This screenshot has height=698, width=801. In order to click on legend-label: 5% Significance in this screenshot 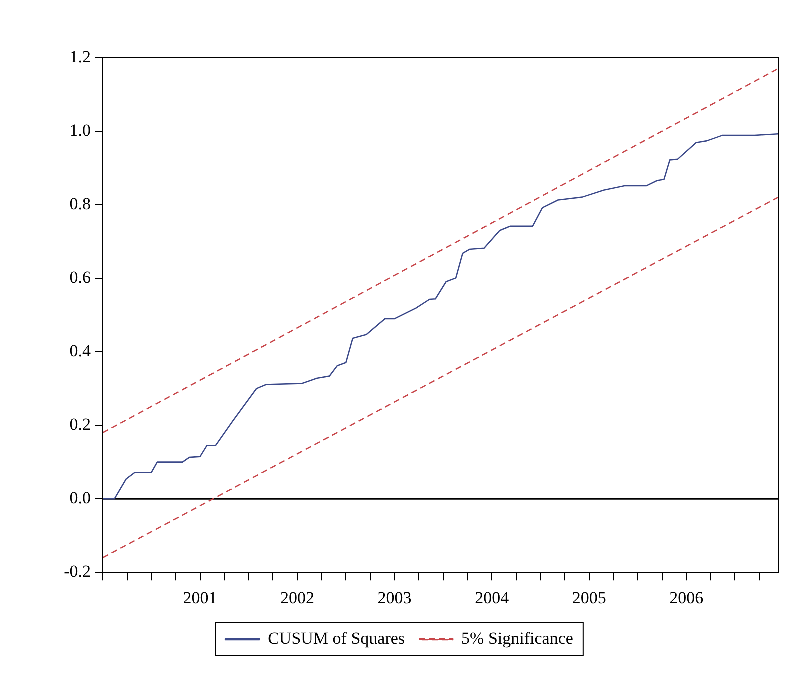, I will do `click(518, 638)`.